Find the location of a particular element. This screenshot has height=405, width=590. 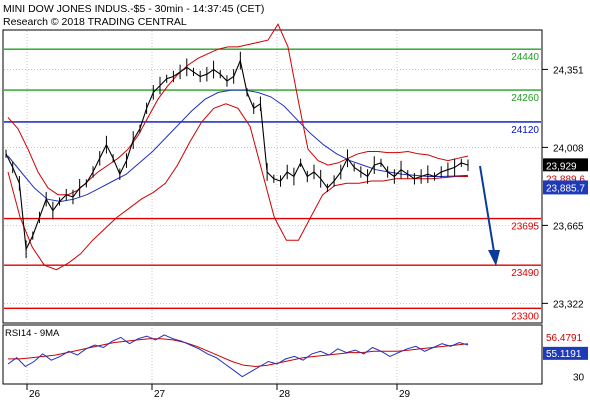

y-tick-label: 24,351 is located at coordinates (568, 70).